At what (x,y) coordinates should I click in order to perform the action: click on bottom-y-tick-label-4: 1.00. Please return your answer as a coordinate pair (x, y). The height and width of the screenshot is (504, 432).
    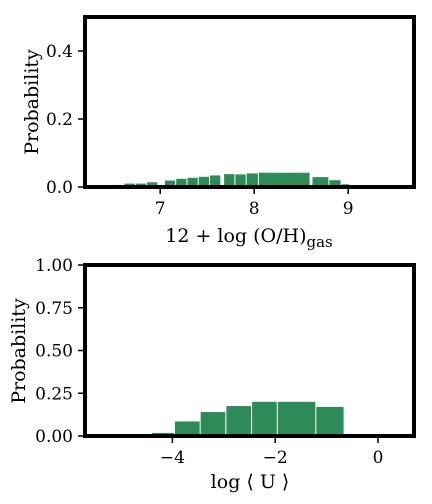
    Looking at the image, I should click on (54, 266).